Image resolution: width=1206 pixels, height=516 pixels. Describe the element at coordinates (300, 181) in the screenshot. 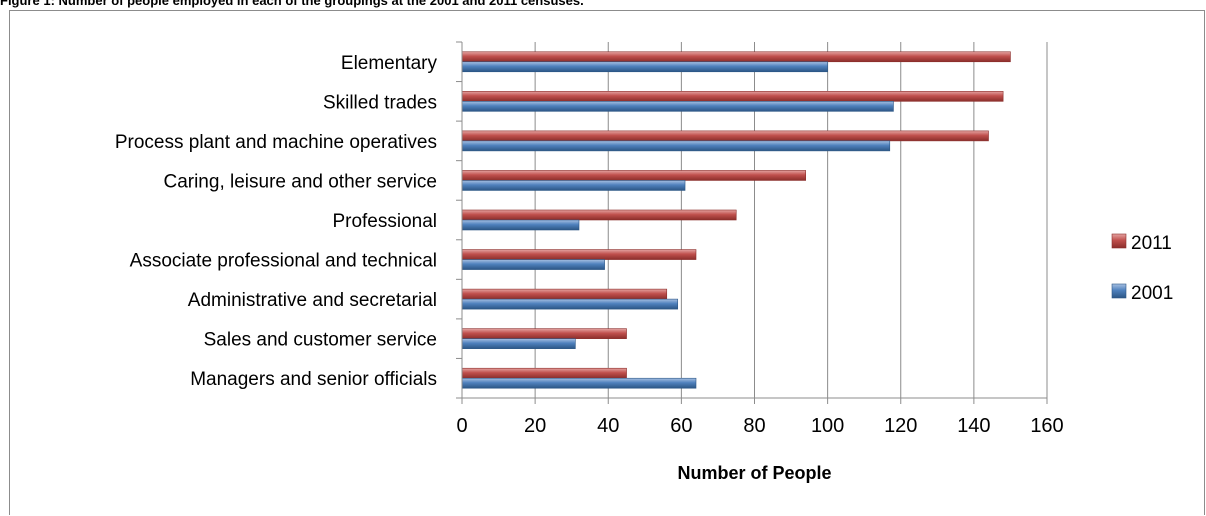

I see `category-label: Caring, leisure and other service` at that location.